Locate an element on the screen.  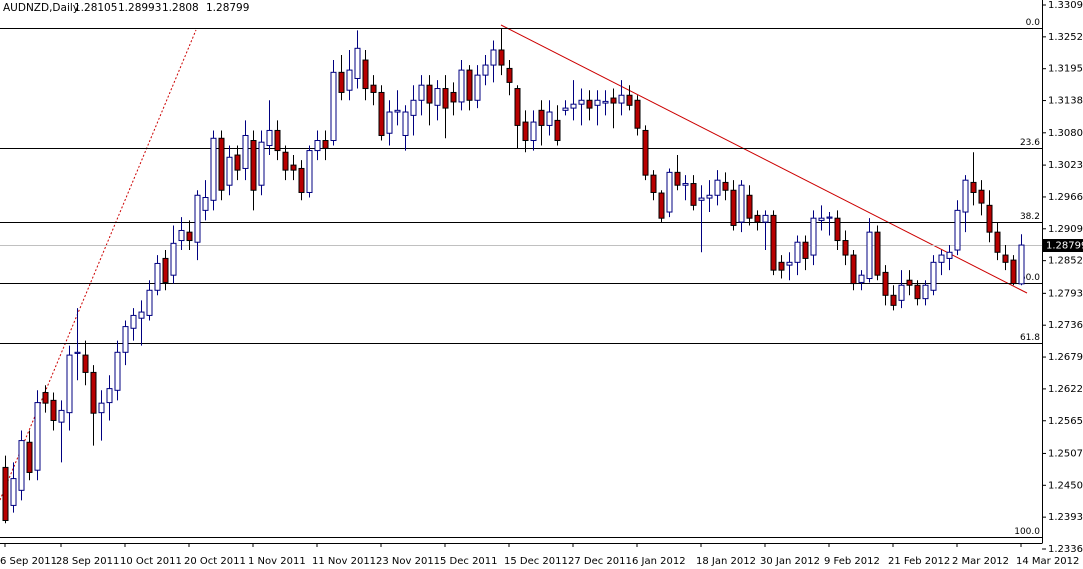
y-tick-label: 1.26225 is located at coordinates (1065, 389).